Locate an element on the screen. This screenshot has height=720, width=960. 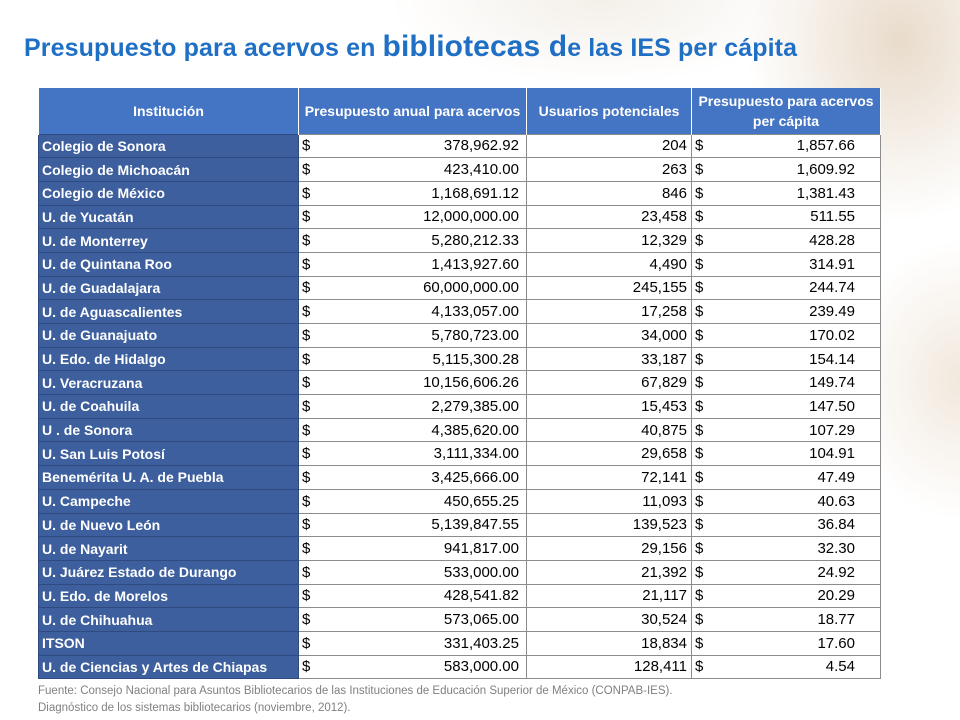
cell-annual-budget: $10,156,606.26 is located at coordinates (412, 383).